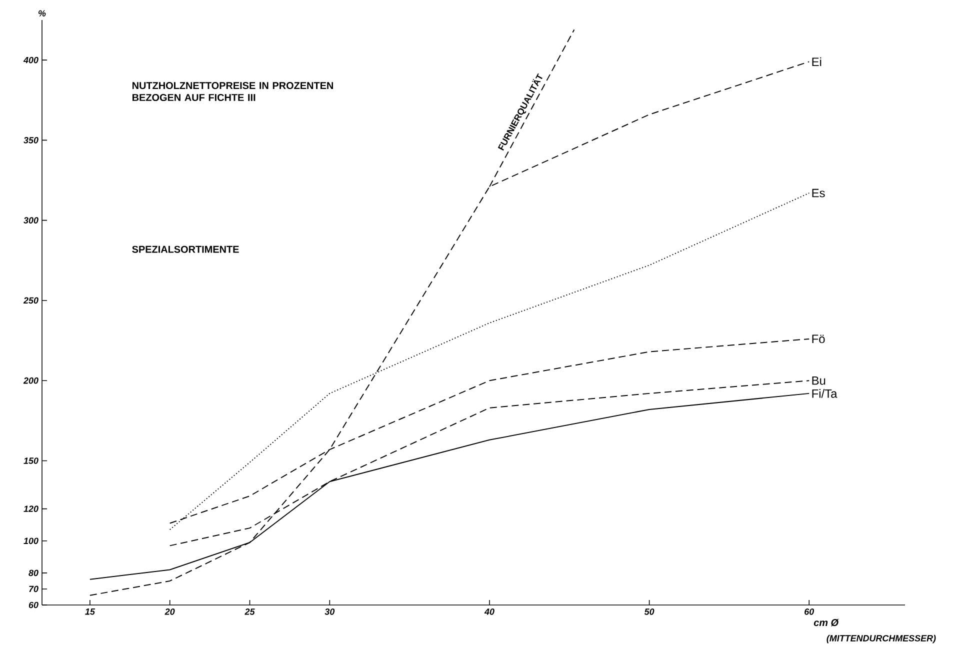 The width and height of the screenshot is (978, 653). Describe the element at coordinates (817, 61) in the screenshot. I see `series-label: Ei` at that location.